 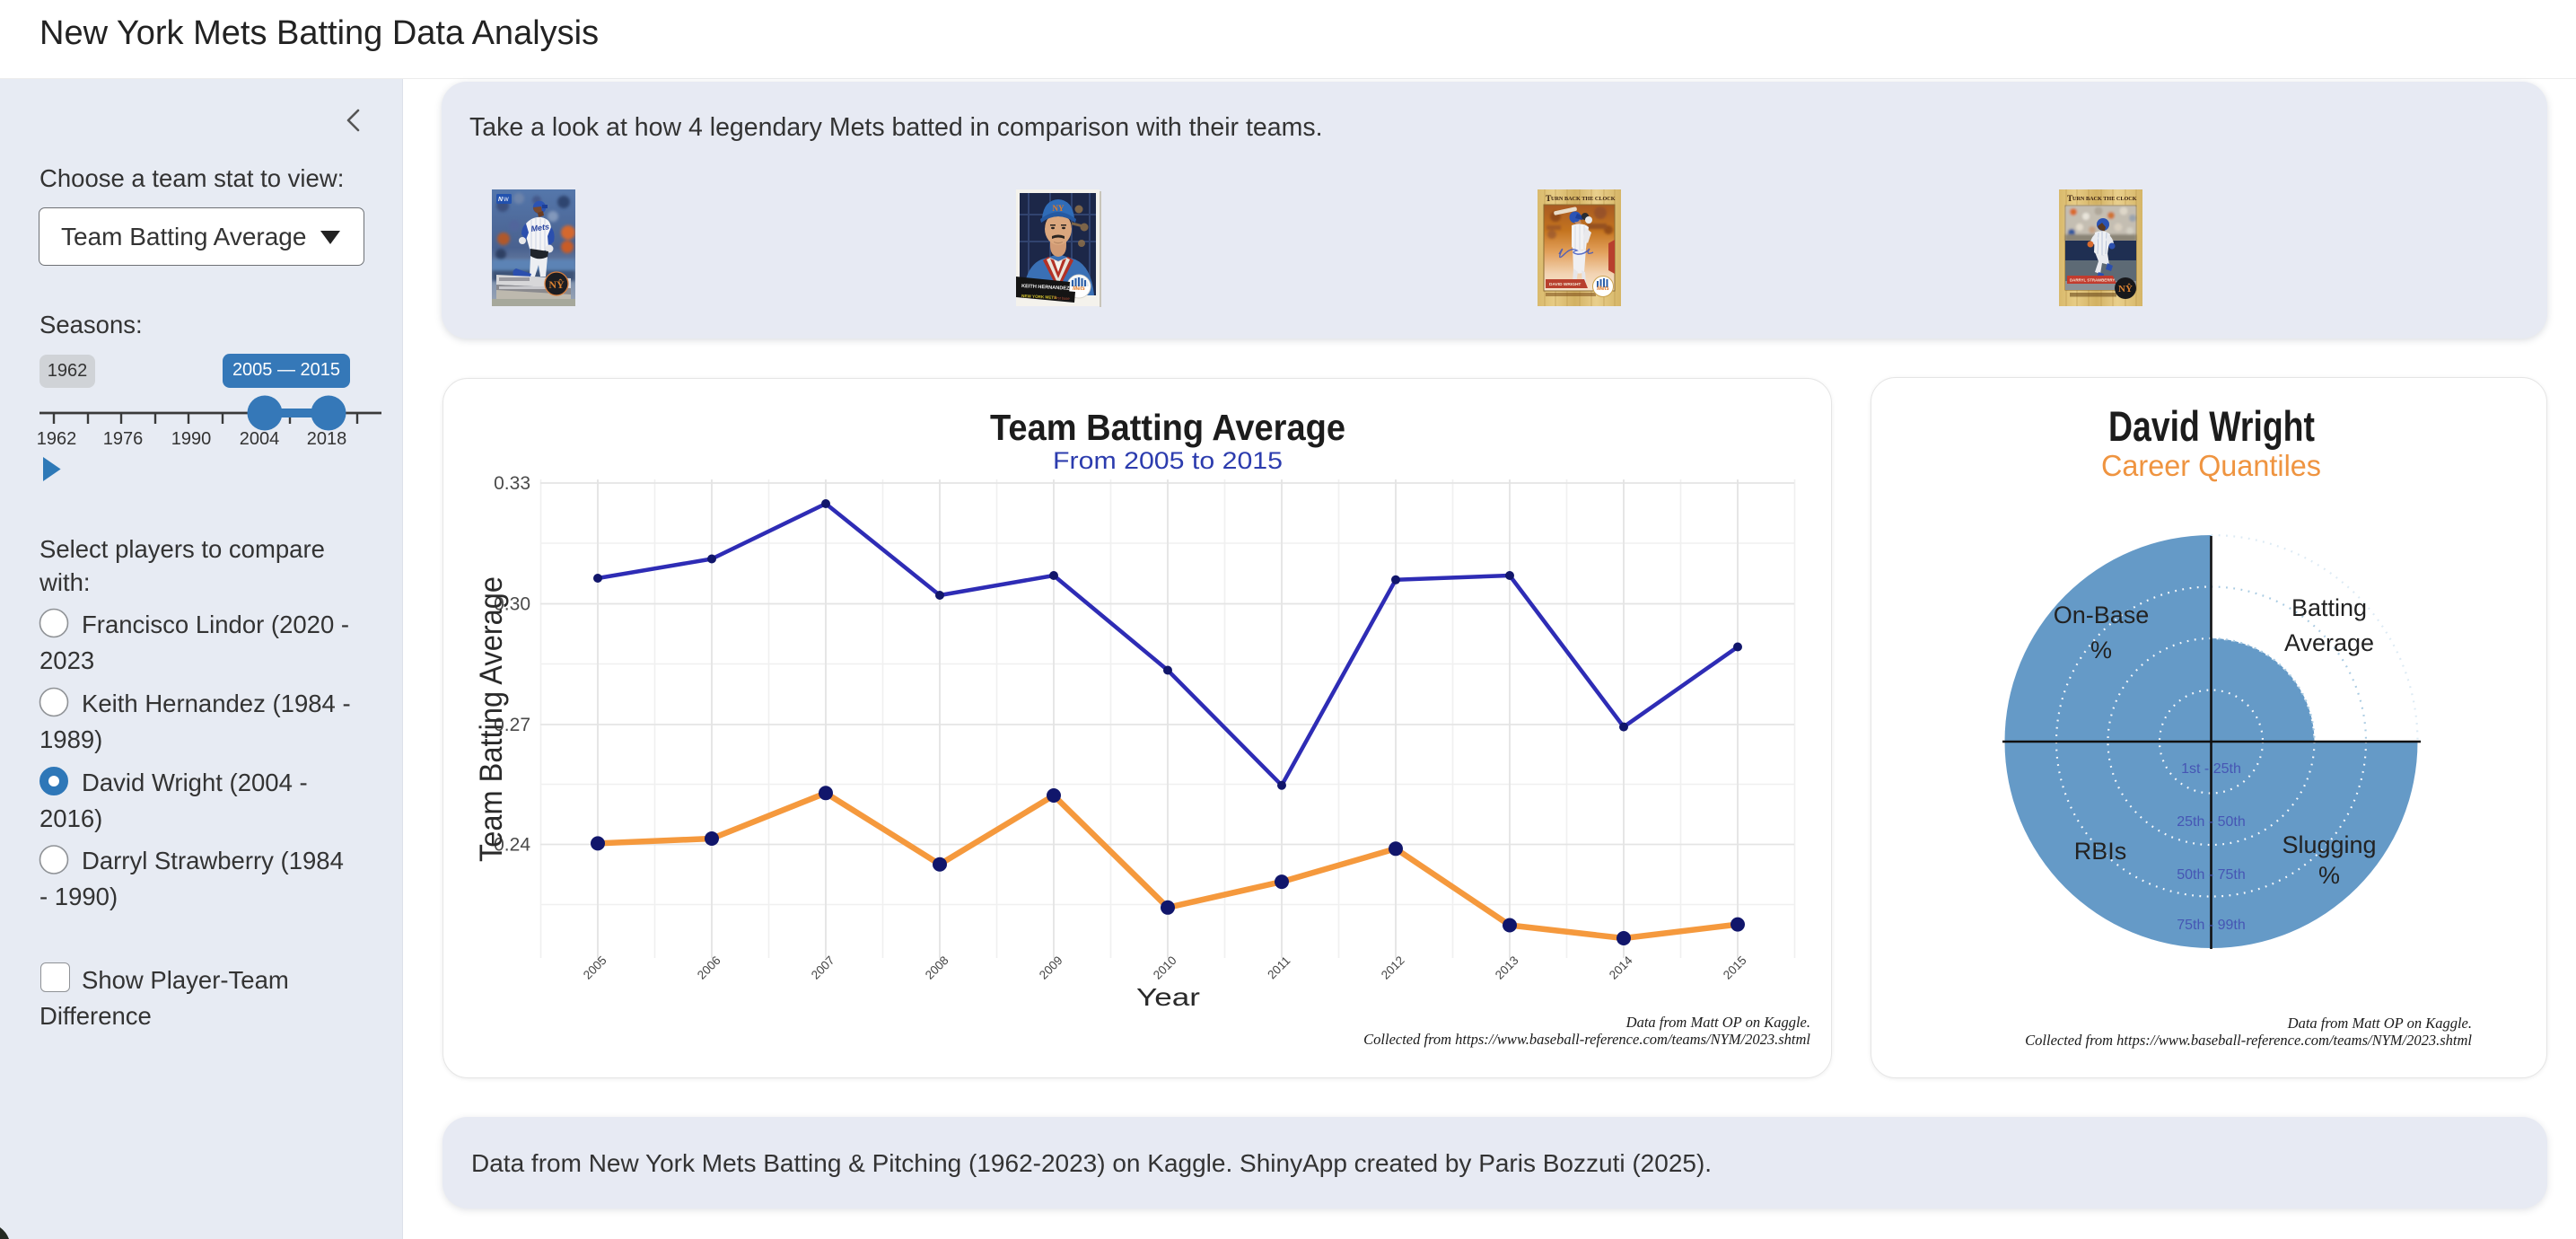 What do you see at coordinates (512, 725) in the screenshot?
I see `svg-text: 0.27` at bounding box center [512, 725].